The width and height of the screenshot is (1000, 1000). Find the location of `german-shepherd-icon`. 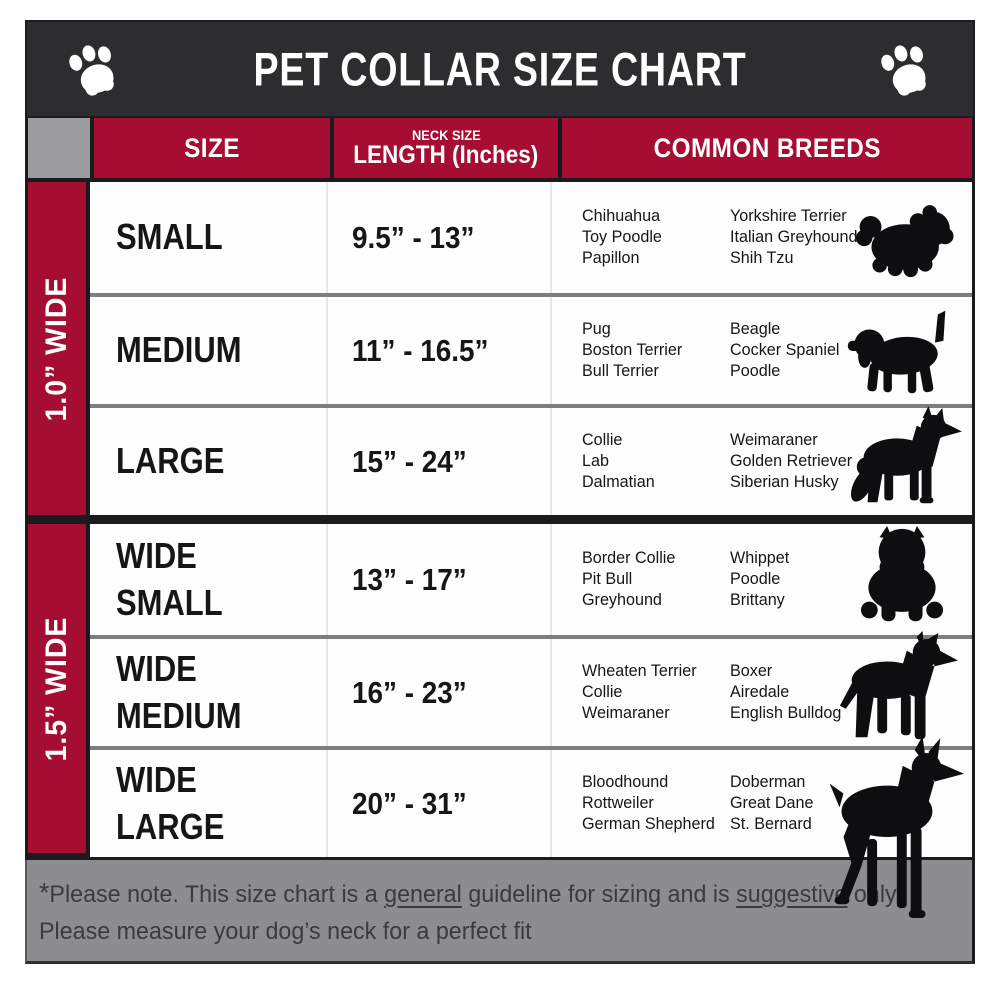

german-shepherd-icon is located at coordinates (902, 462).